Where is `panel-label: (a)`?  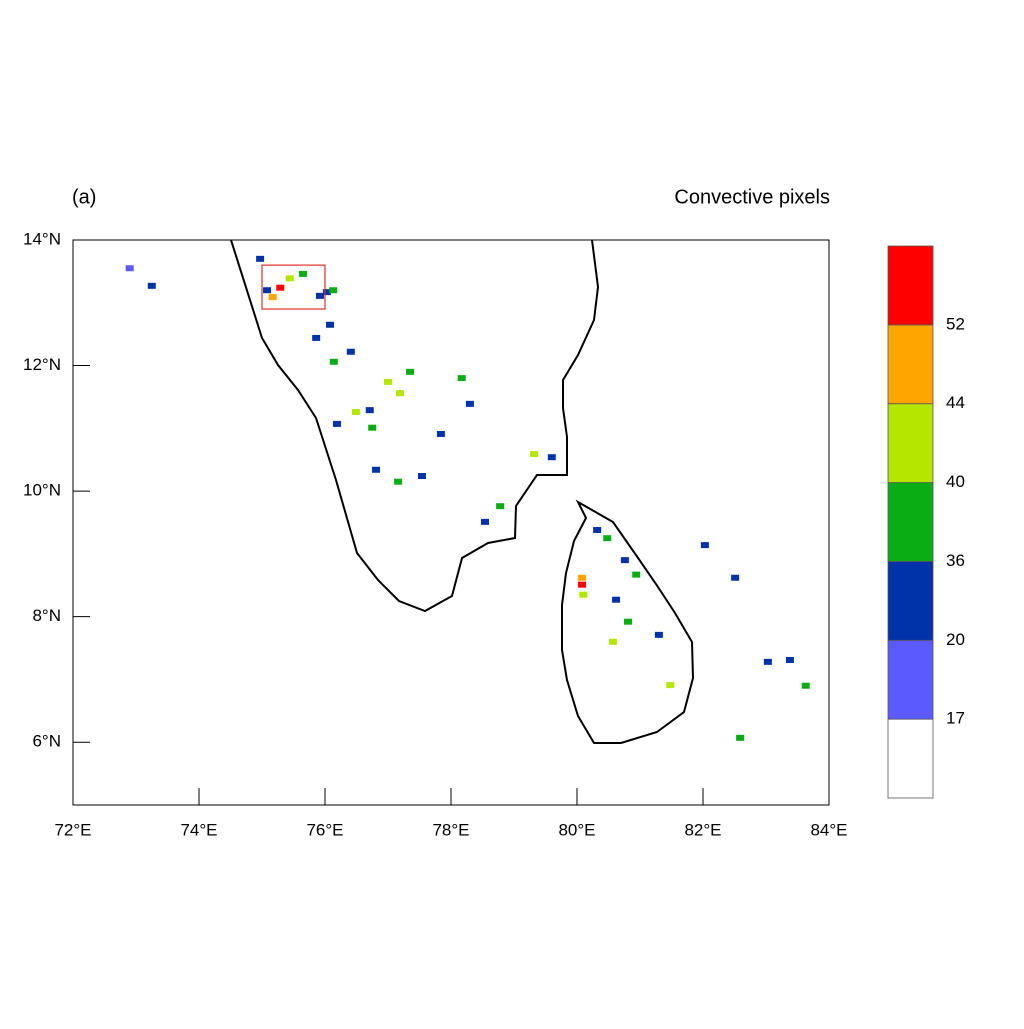 panel-label: (a) is located at coordinates (84, 197).